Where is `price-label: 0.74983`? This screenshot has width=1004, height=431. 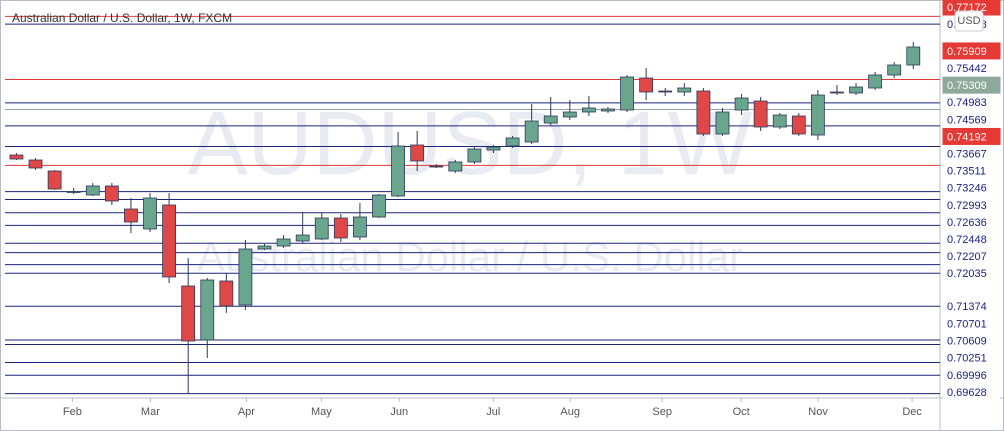 price-label: 0.74983 is located at coordinates (967, 103).